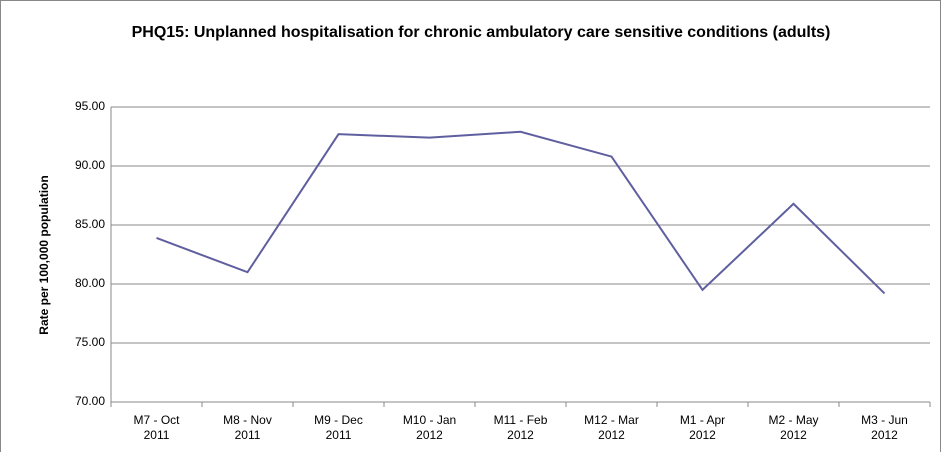 Image resolution: width=942 pixels, height=452 pixels. Describe the element at coordinates (44, 254) in the screenshot. I see `y-axis-label: Rate per 100,000 population` at that location.